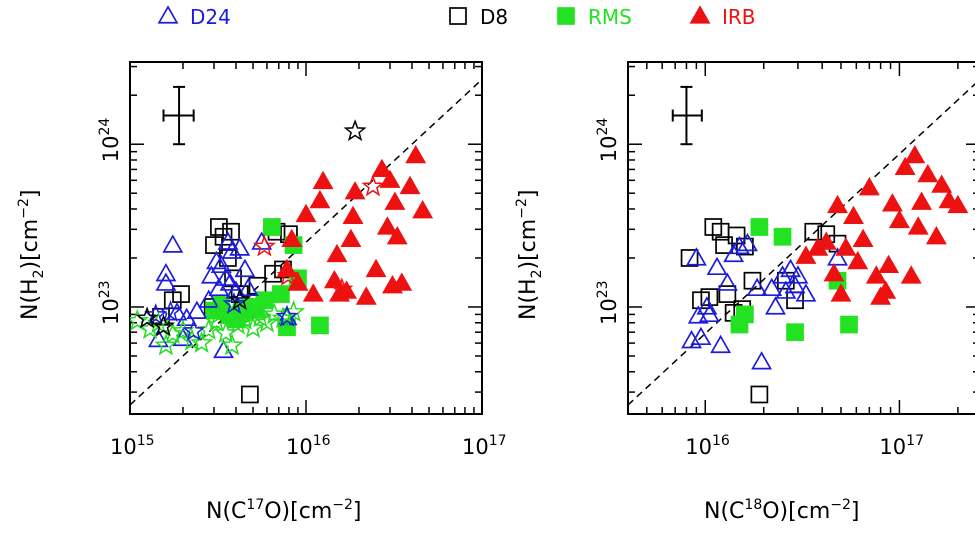 The width and height of the screenshot is (975, 535). I want to click on legend-marker-d8, so click(458, 16).